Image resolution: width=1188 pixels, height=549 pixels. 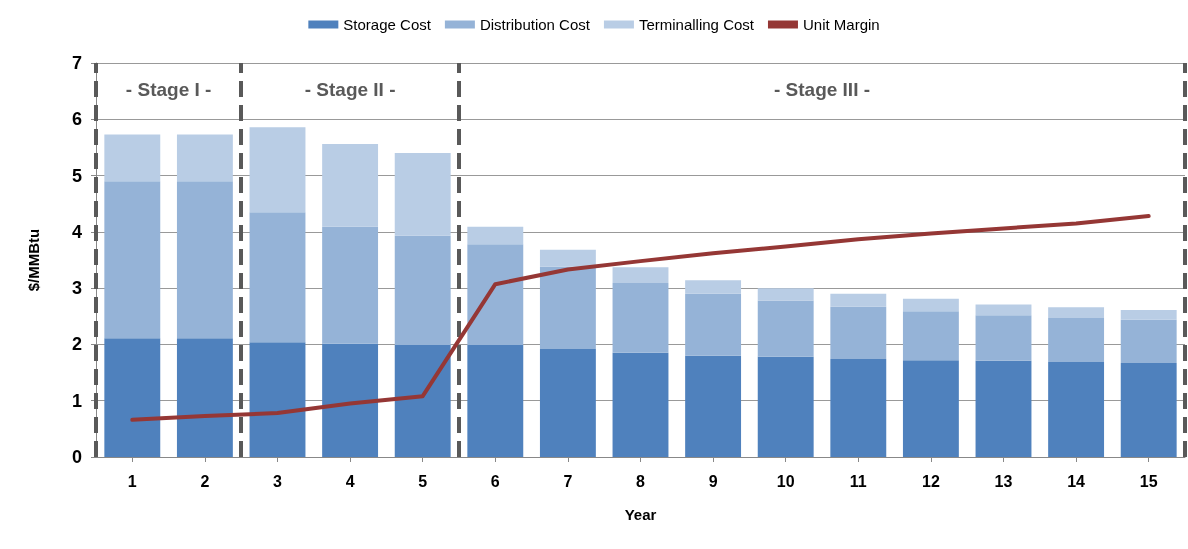 I want to click on x-tick-label: 15, so click(x=1148, y=481).